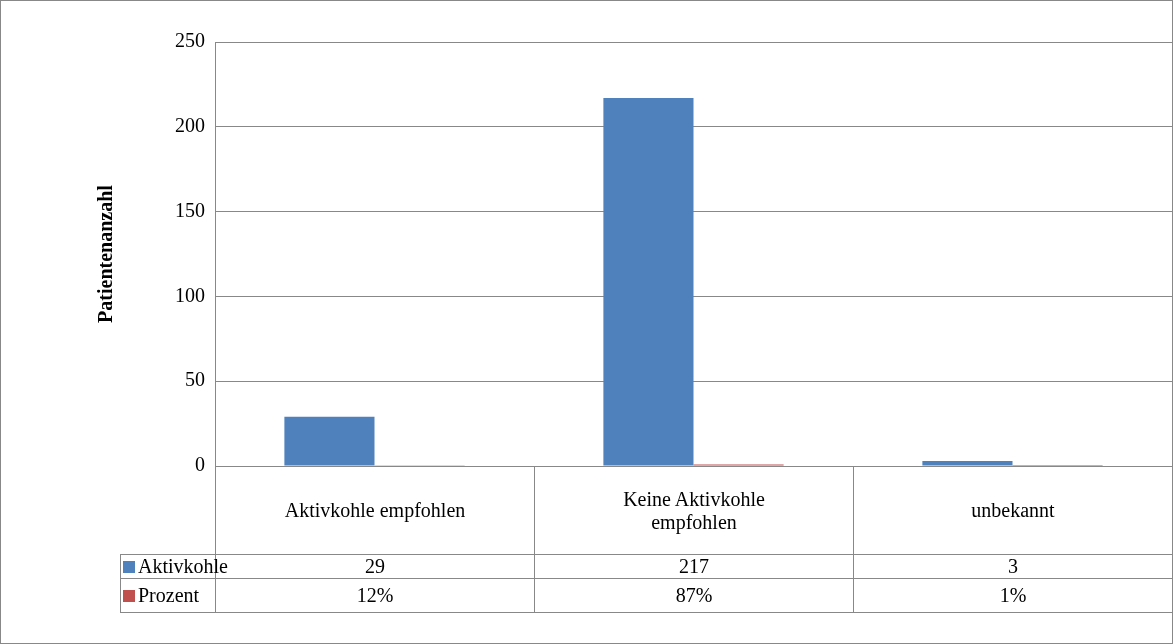 The height and width of the screenshot is (644, 1173). What do you see at coordinates (105, 253) in the screenshot?
I see `y-axis-title: Patientenanzahl` at bounding box center [105, 253].